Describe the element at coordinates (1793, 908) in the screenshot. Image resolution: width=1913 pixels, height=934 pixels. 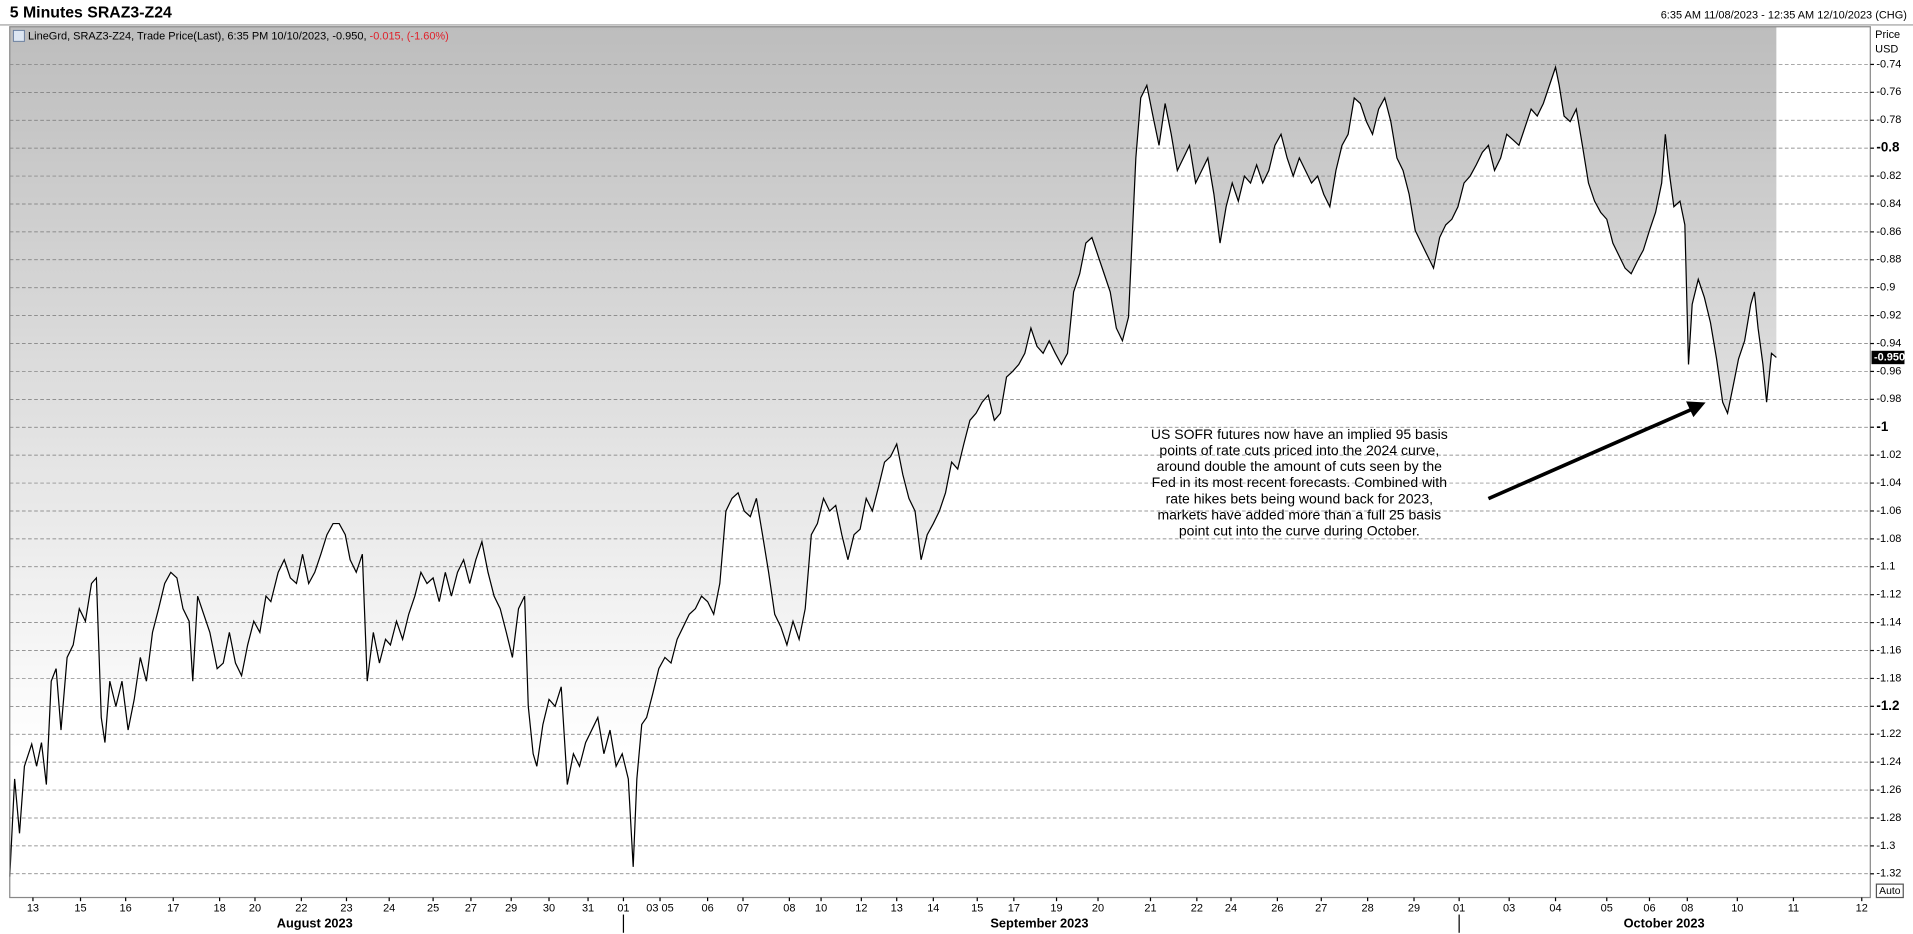
I see `x-tick-label: 11` at that location.